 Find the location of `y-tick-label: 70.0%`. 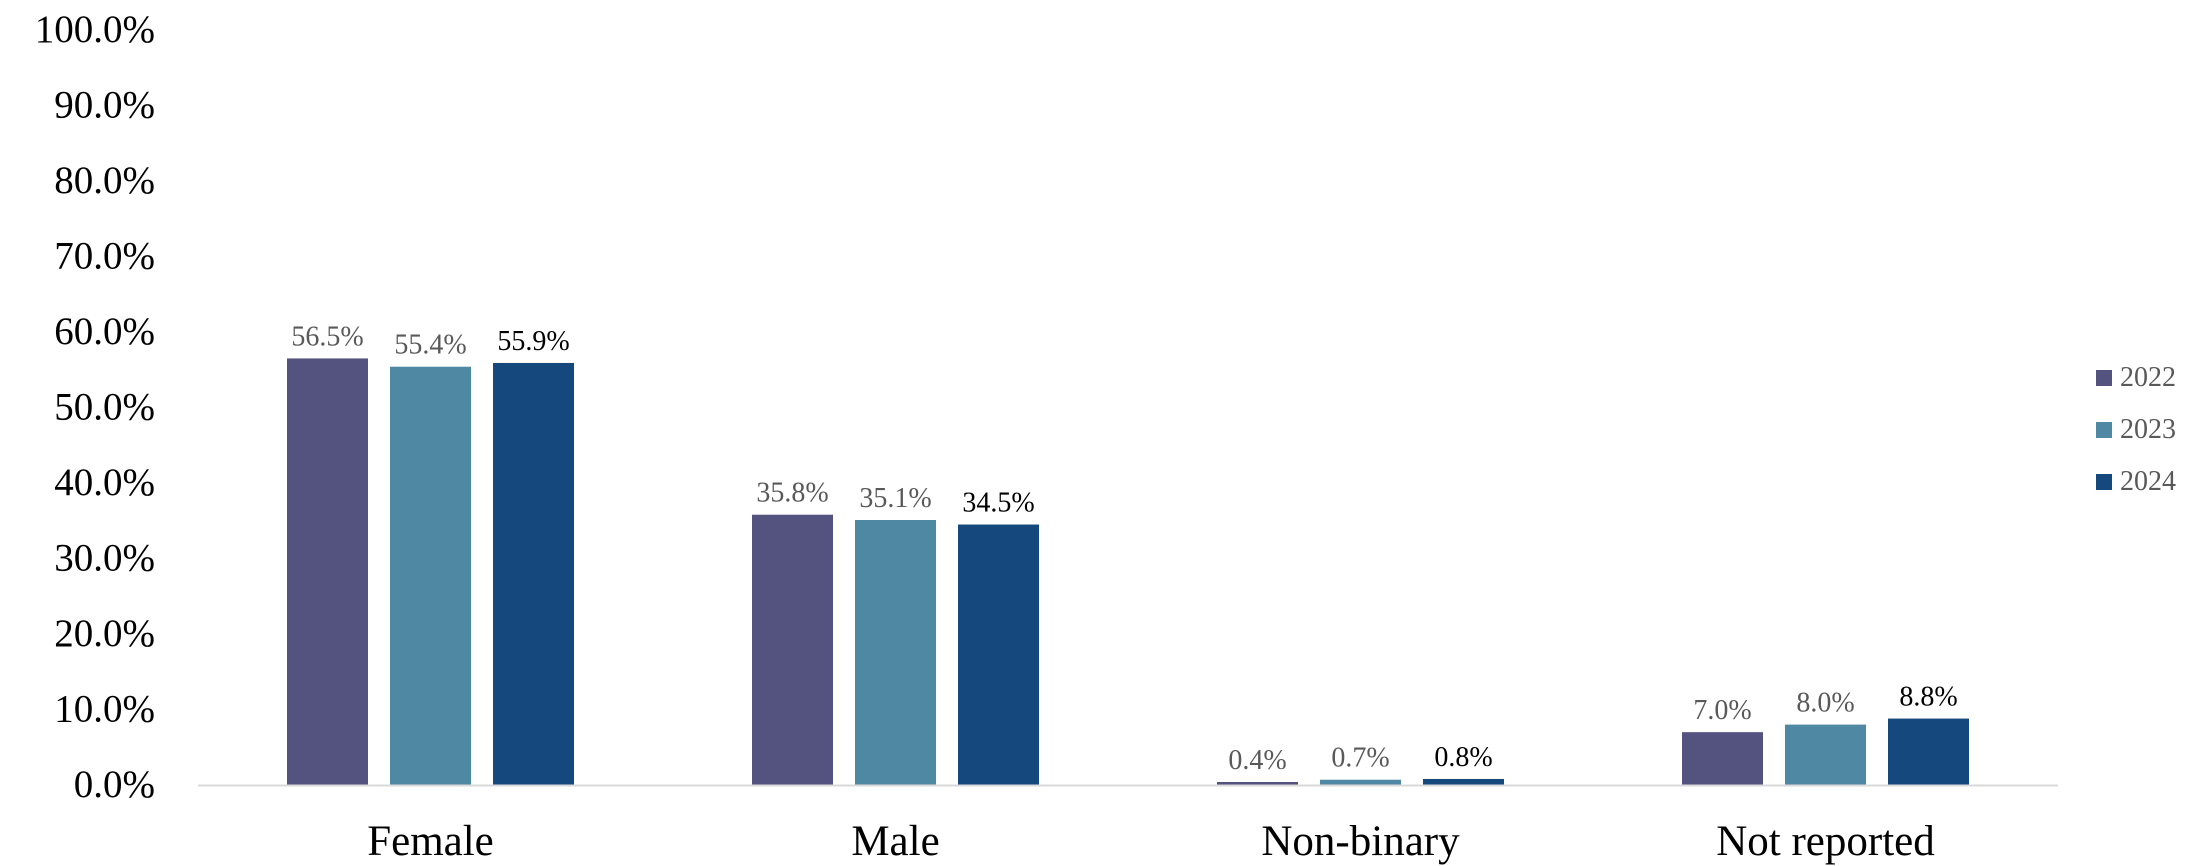

y-tick-label: 70.0% is located at coordinates (104, 256).